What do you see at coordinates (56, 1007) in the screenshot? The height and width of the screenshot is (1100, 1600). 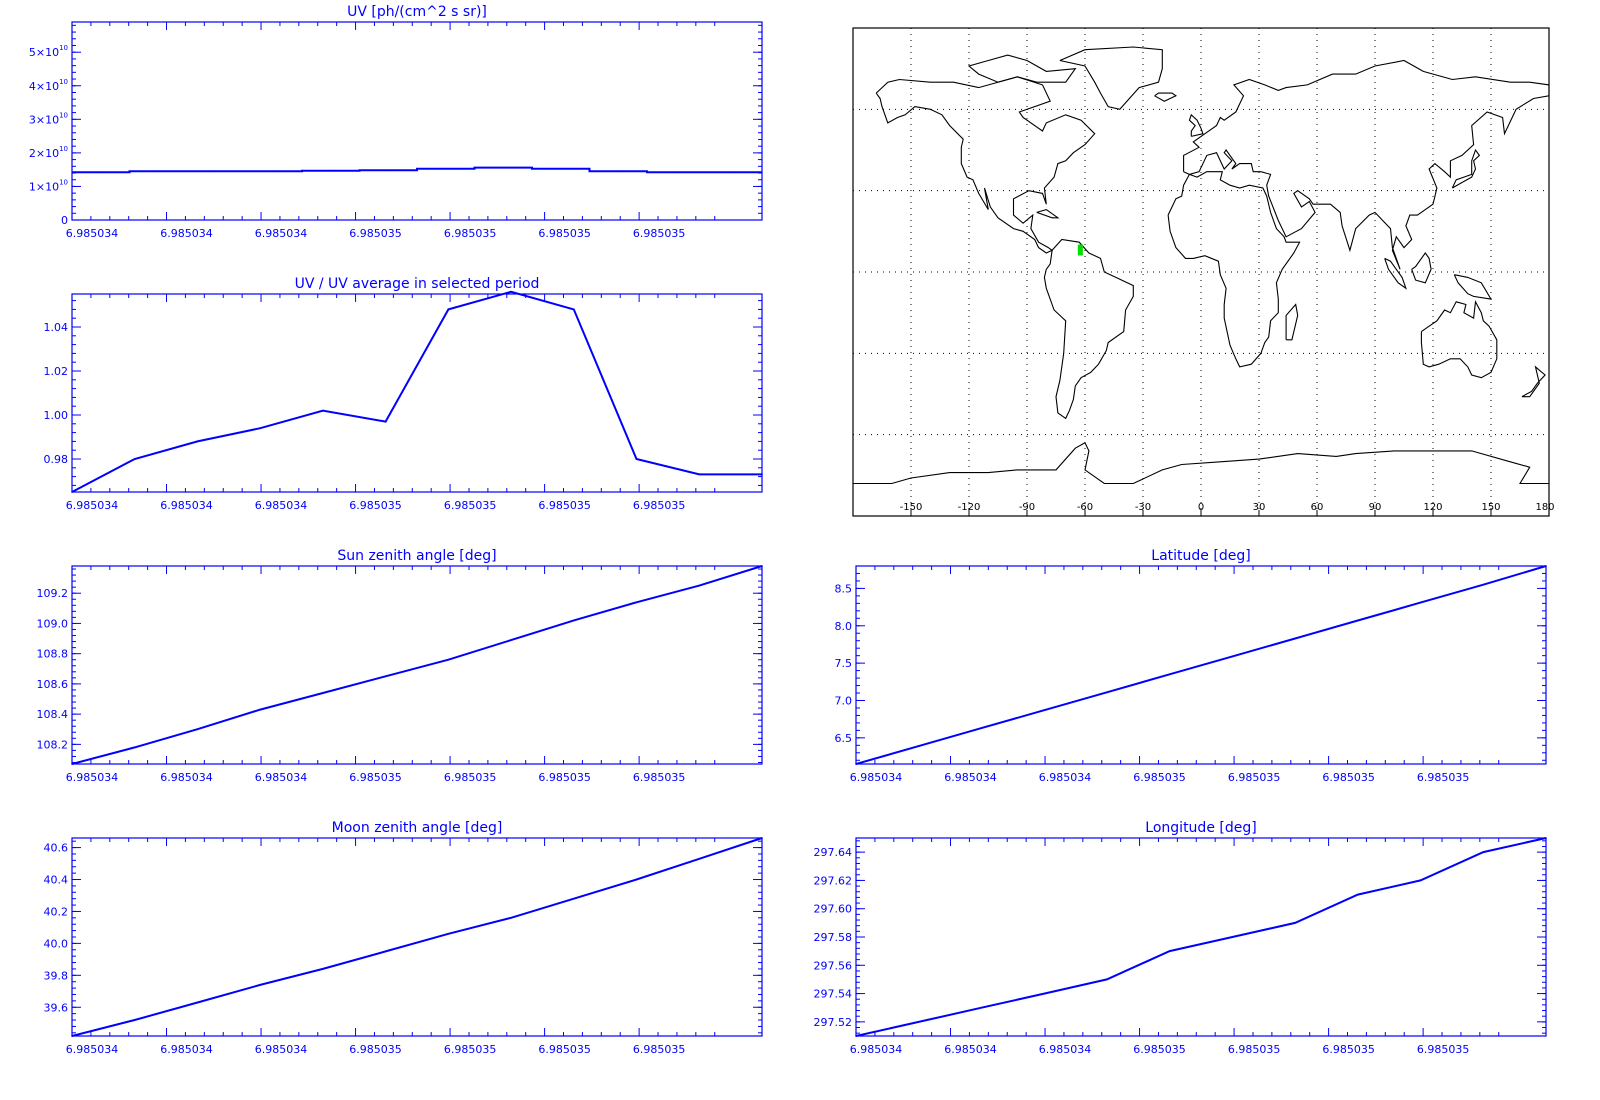 I see `y-tick-label: 39.6` at bounding box center [56, 1007].